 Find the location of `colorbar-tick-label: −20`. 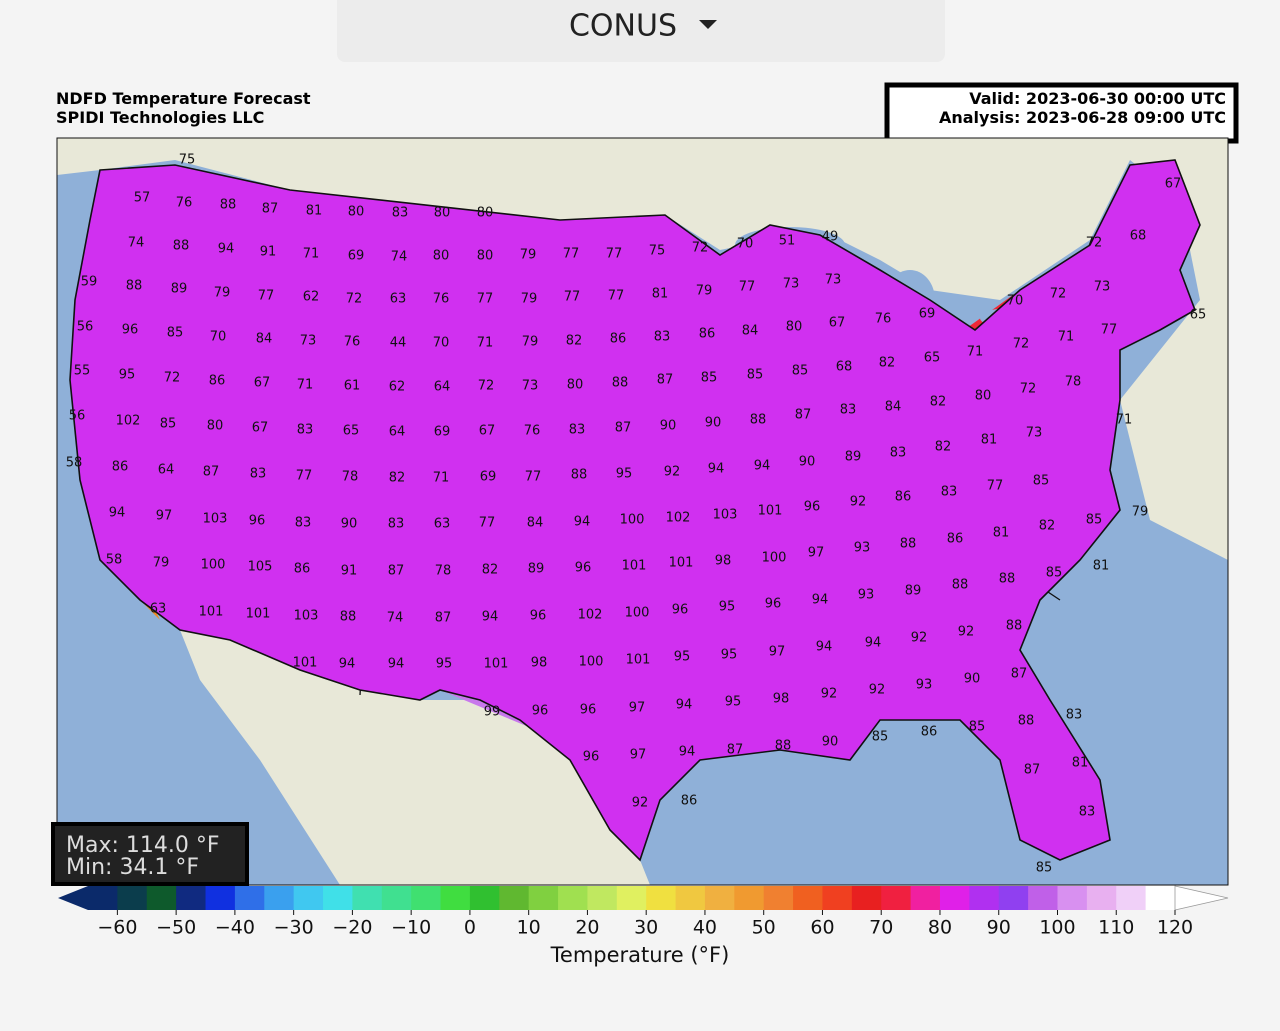

colorbar-tick-label: −20 is located at coordinates (352, 928).